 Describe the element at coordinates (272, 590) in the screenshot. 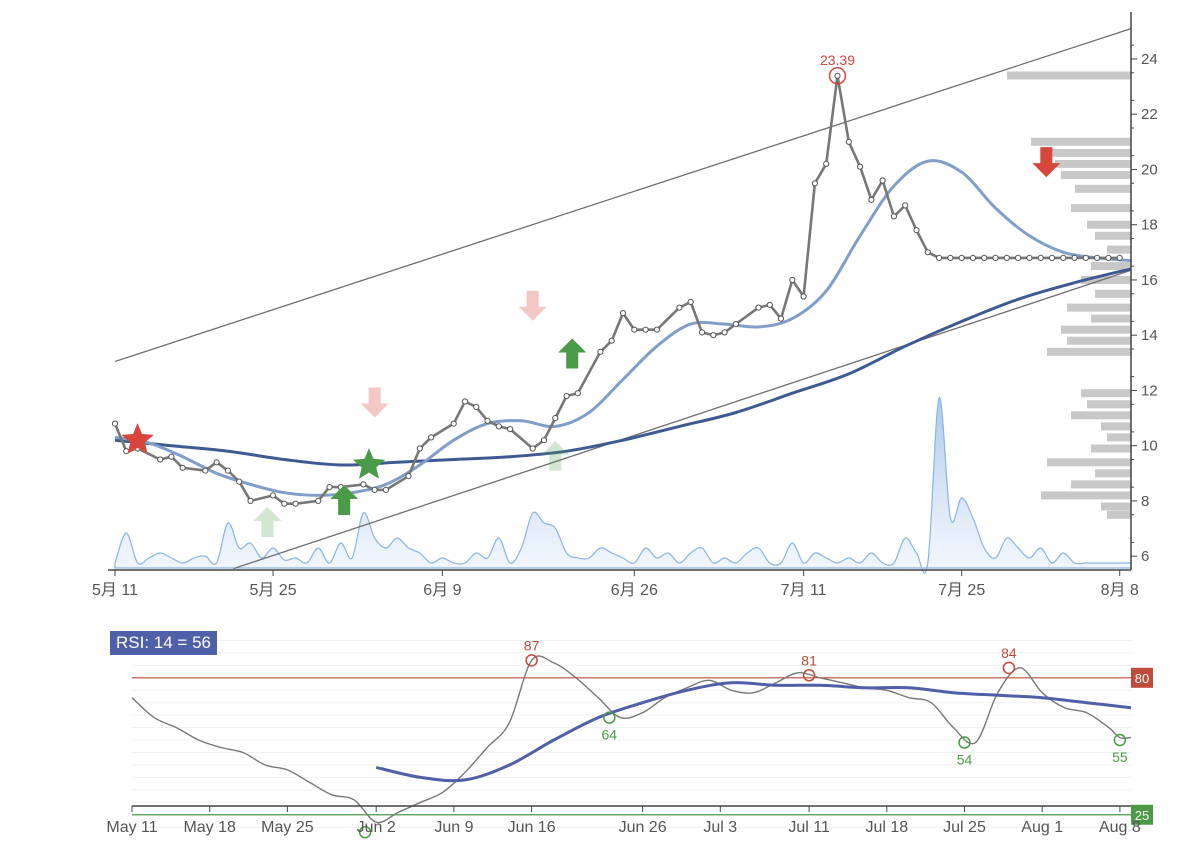

I see `x-tick-label: 5月 25` at that location.